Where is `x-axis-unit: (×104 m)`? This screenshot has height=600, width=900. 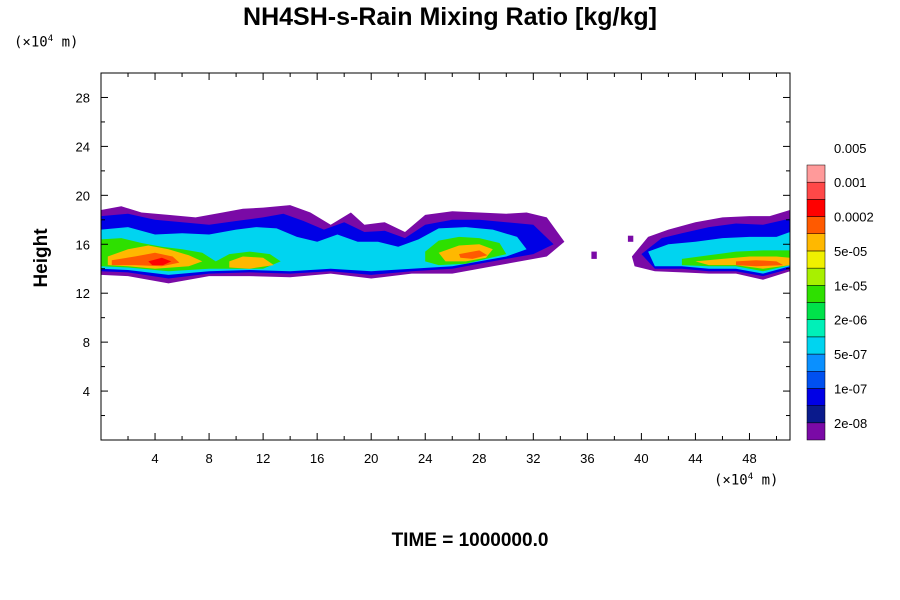 x-axis-unit: (×104 m) is located at coordinates (746, 480).